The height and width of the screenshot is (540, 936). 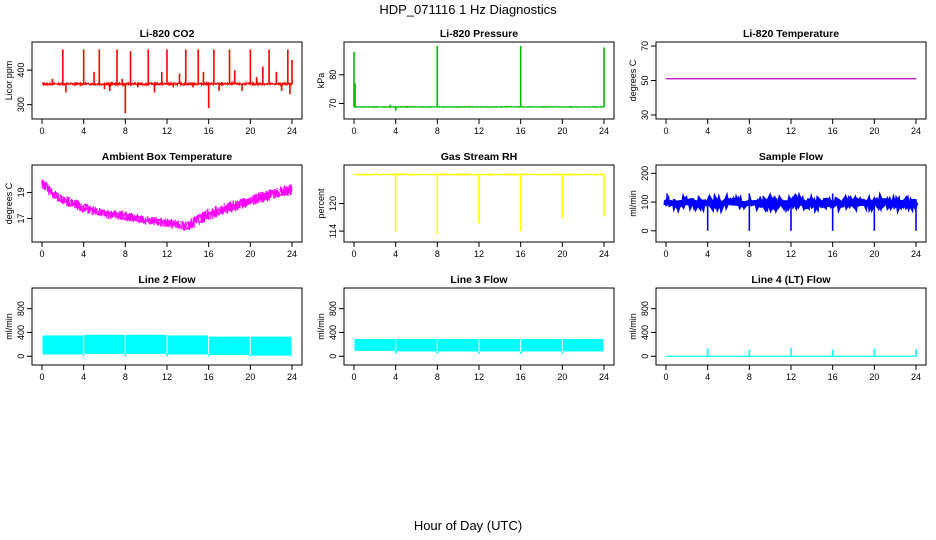 What do you see at coordinates (21, 192) in the screenshot?
I see `y-tick-label: 19` at bounding box center [21, 192].